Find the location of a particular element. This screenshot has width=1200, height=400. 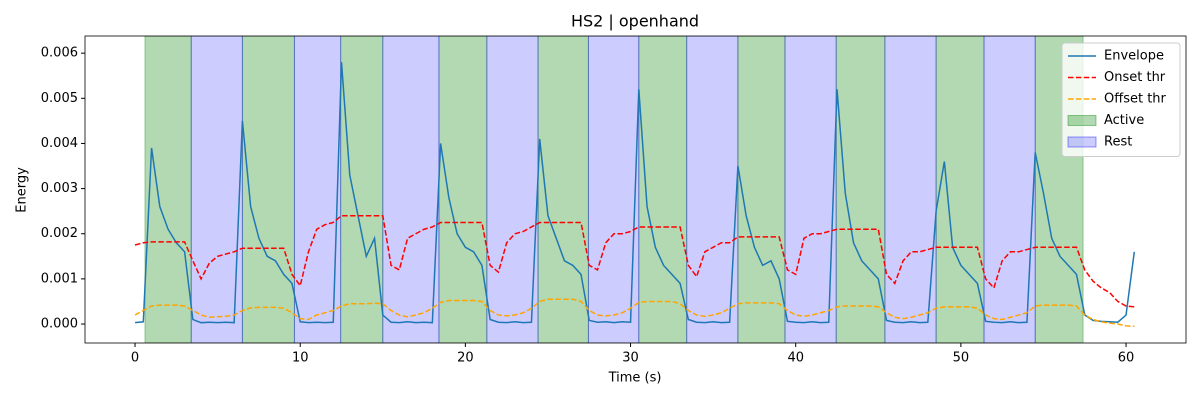

y-tick-label: 0.006 is located at coordinates (59, 53).